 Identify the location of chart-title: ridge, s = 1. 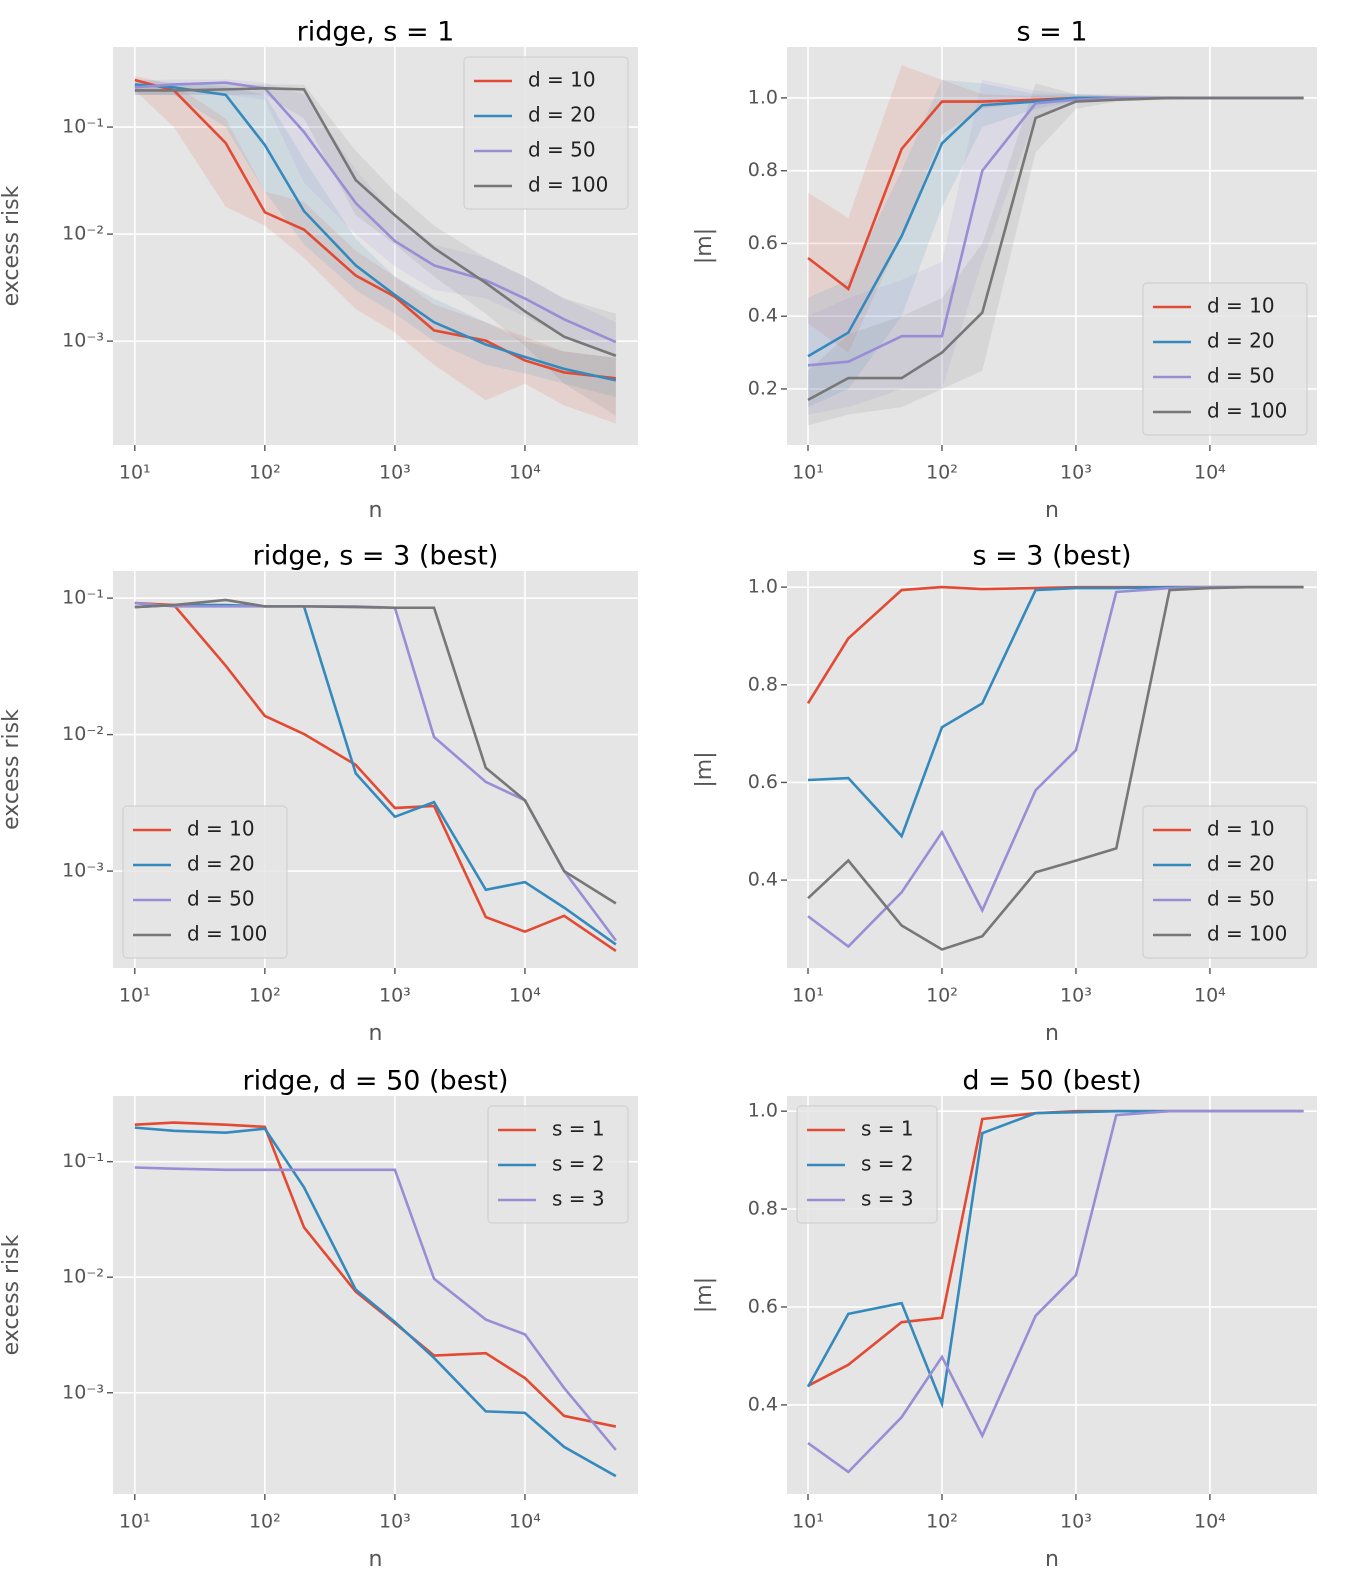
(376, 32).